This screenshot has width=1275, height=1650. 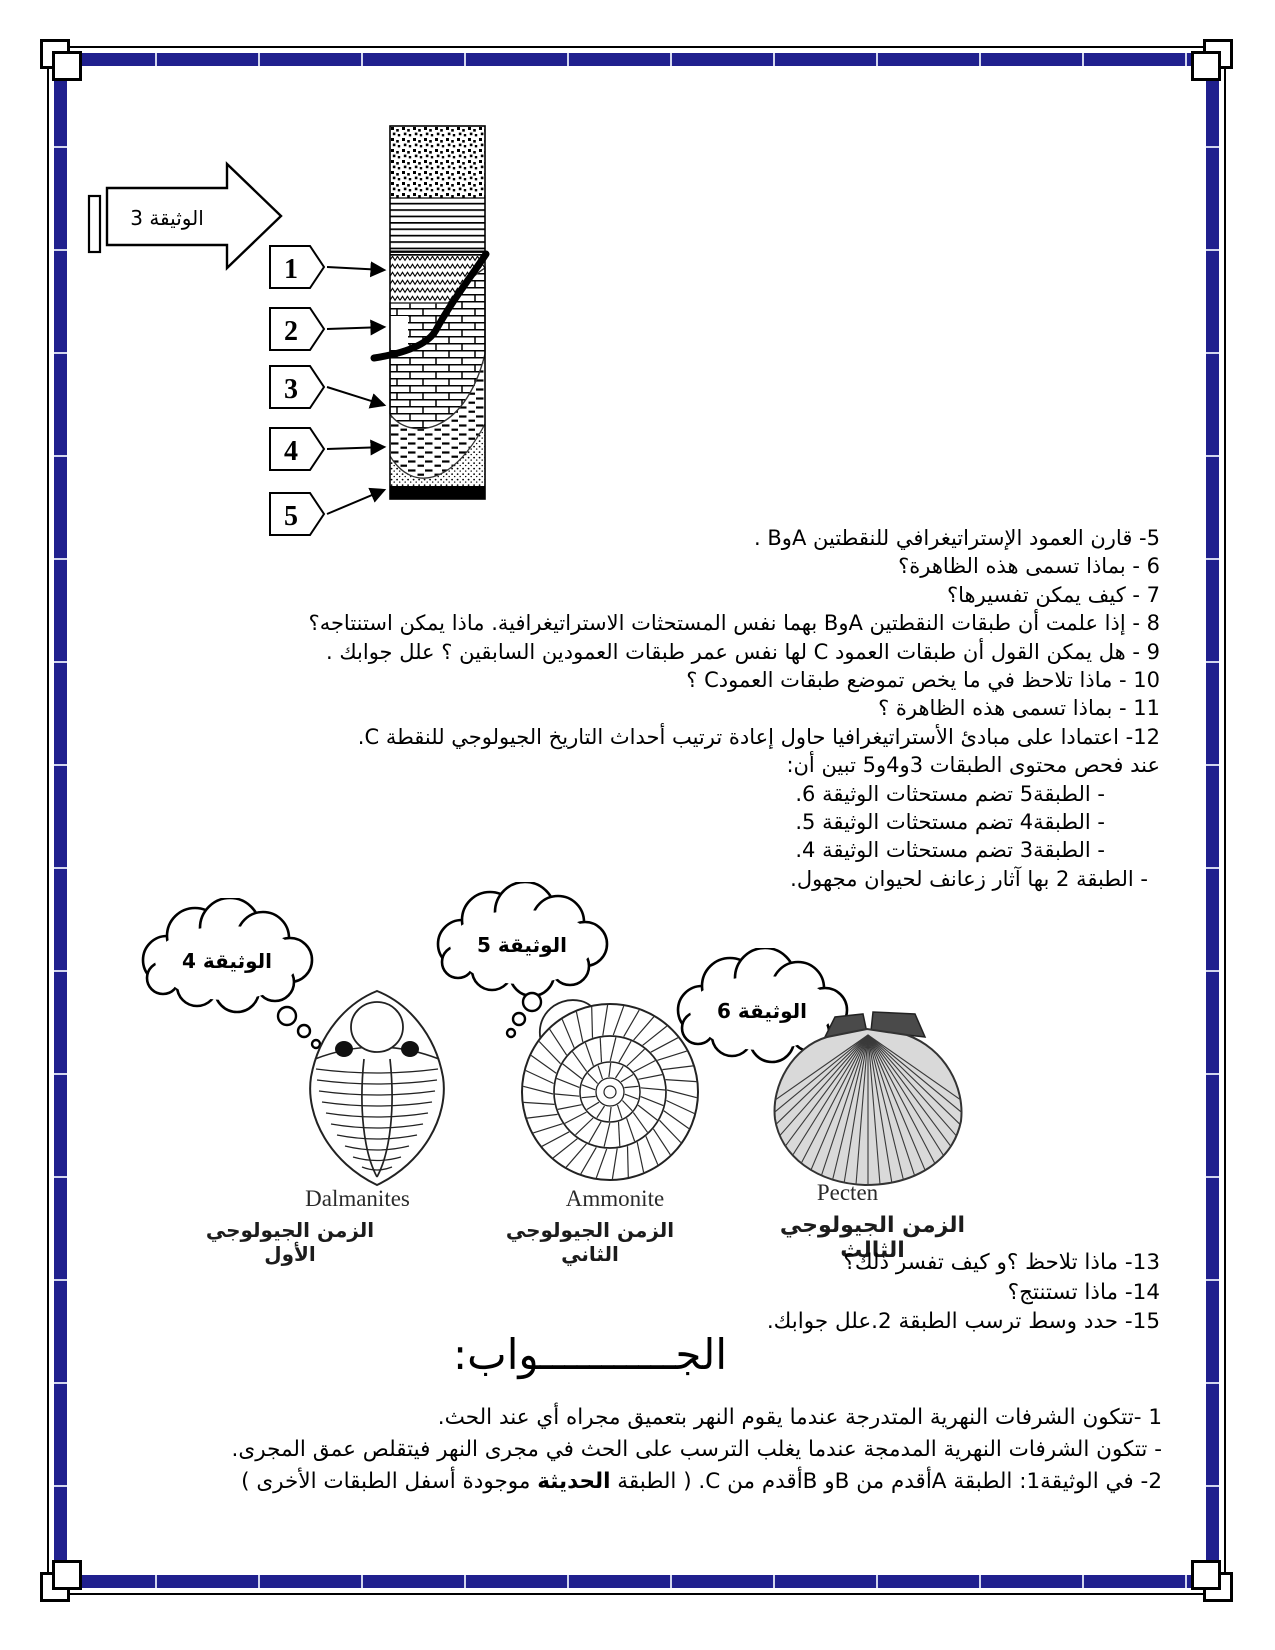 What do you see at coordinates (291, 389) in the screenshot?
I see `callout-3-label: 3` at bounding box center [291, 389].